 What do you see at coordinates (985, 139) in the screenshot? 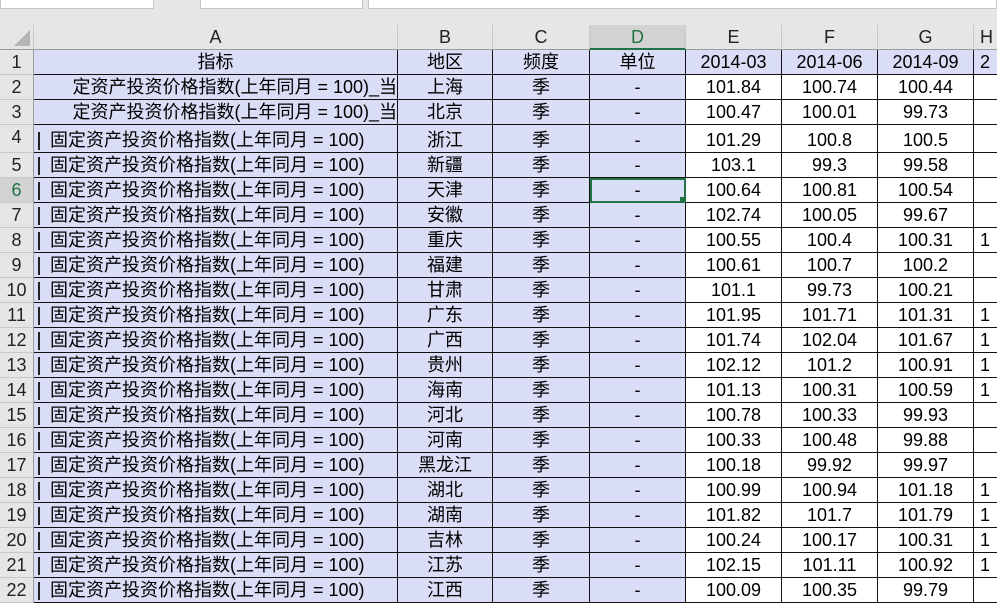
I see `cell-H4` at bounding box center [985, 139].